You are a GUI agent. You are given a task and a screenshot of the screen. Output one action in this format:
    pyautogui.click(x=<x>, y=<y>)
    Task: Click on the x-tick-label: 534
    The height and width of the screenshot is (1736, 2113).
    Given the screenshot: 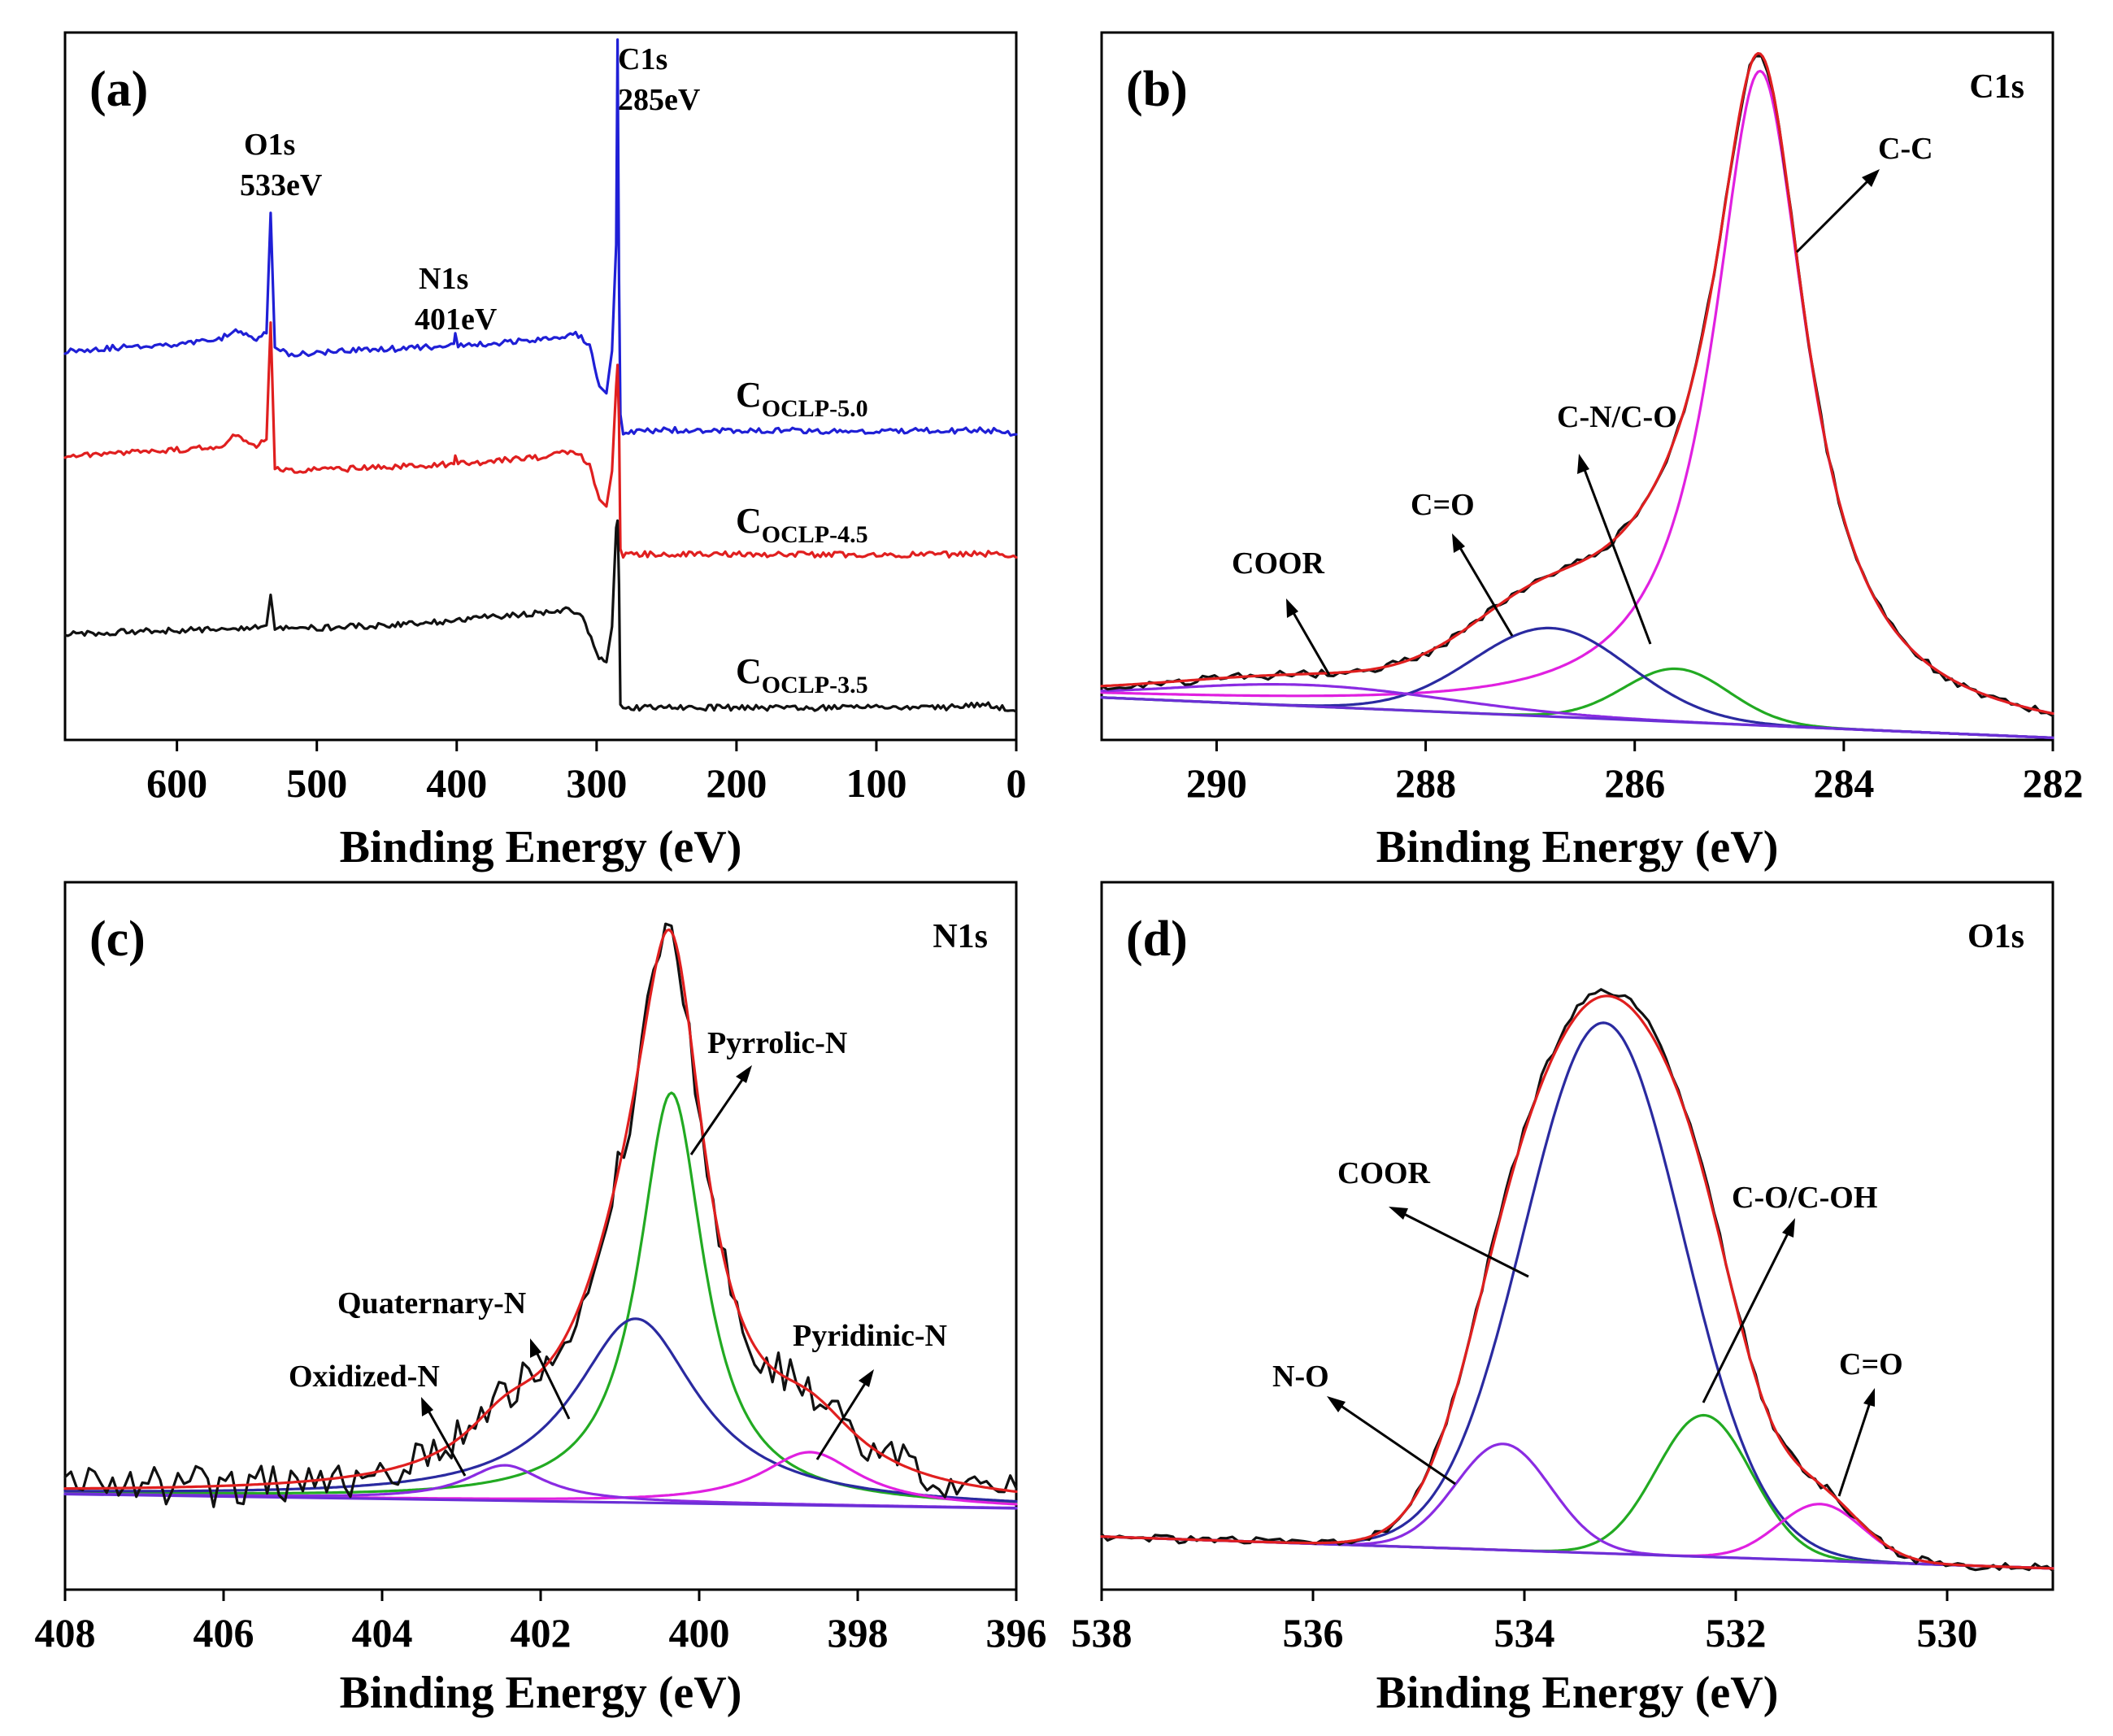 What is the action you would take?
    pyautogui.click(x=1524, y=1633)
    